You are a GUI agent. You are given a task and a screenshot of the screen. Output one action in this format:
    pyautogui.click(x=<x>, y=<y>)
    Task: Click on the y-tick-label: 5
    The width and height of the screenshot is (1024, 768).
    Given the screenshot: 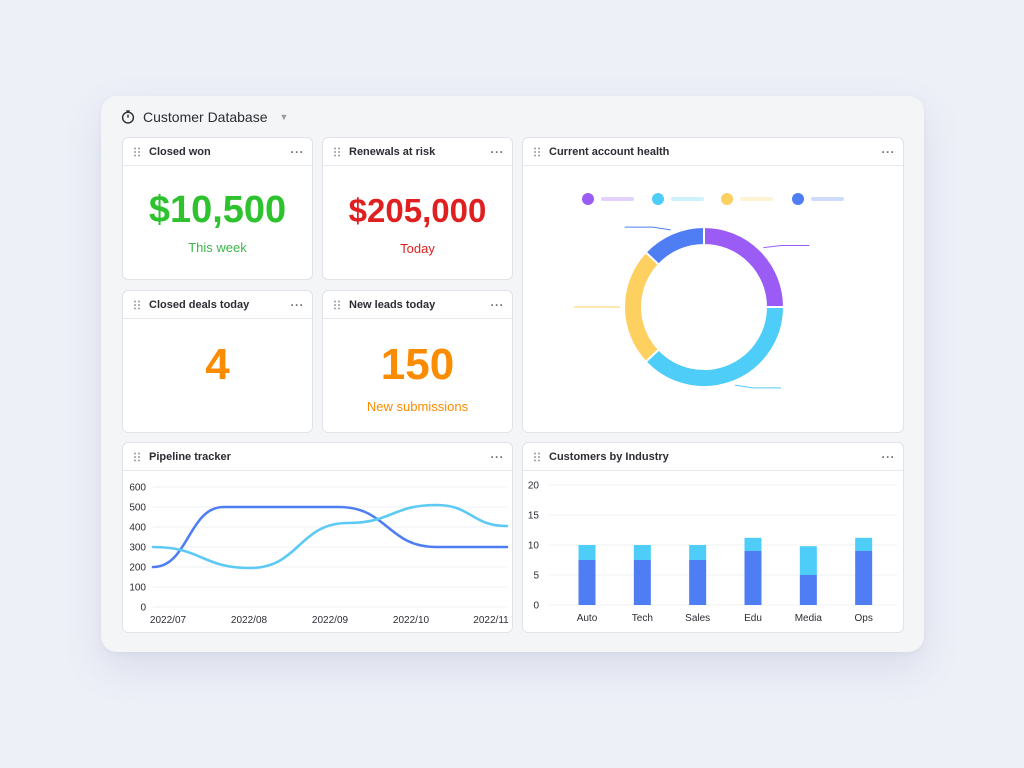 What is the action you would take?
    pyautogui.click(x=536, y=576)
    